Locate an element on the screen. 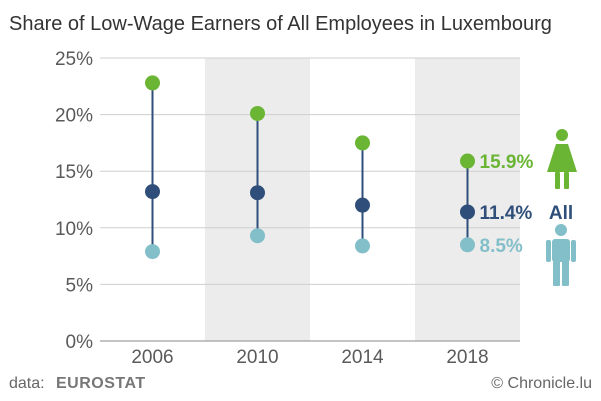 This screenshot has height=401, width=601. y-tick-label: 25% is located at coordinates (74, 59).